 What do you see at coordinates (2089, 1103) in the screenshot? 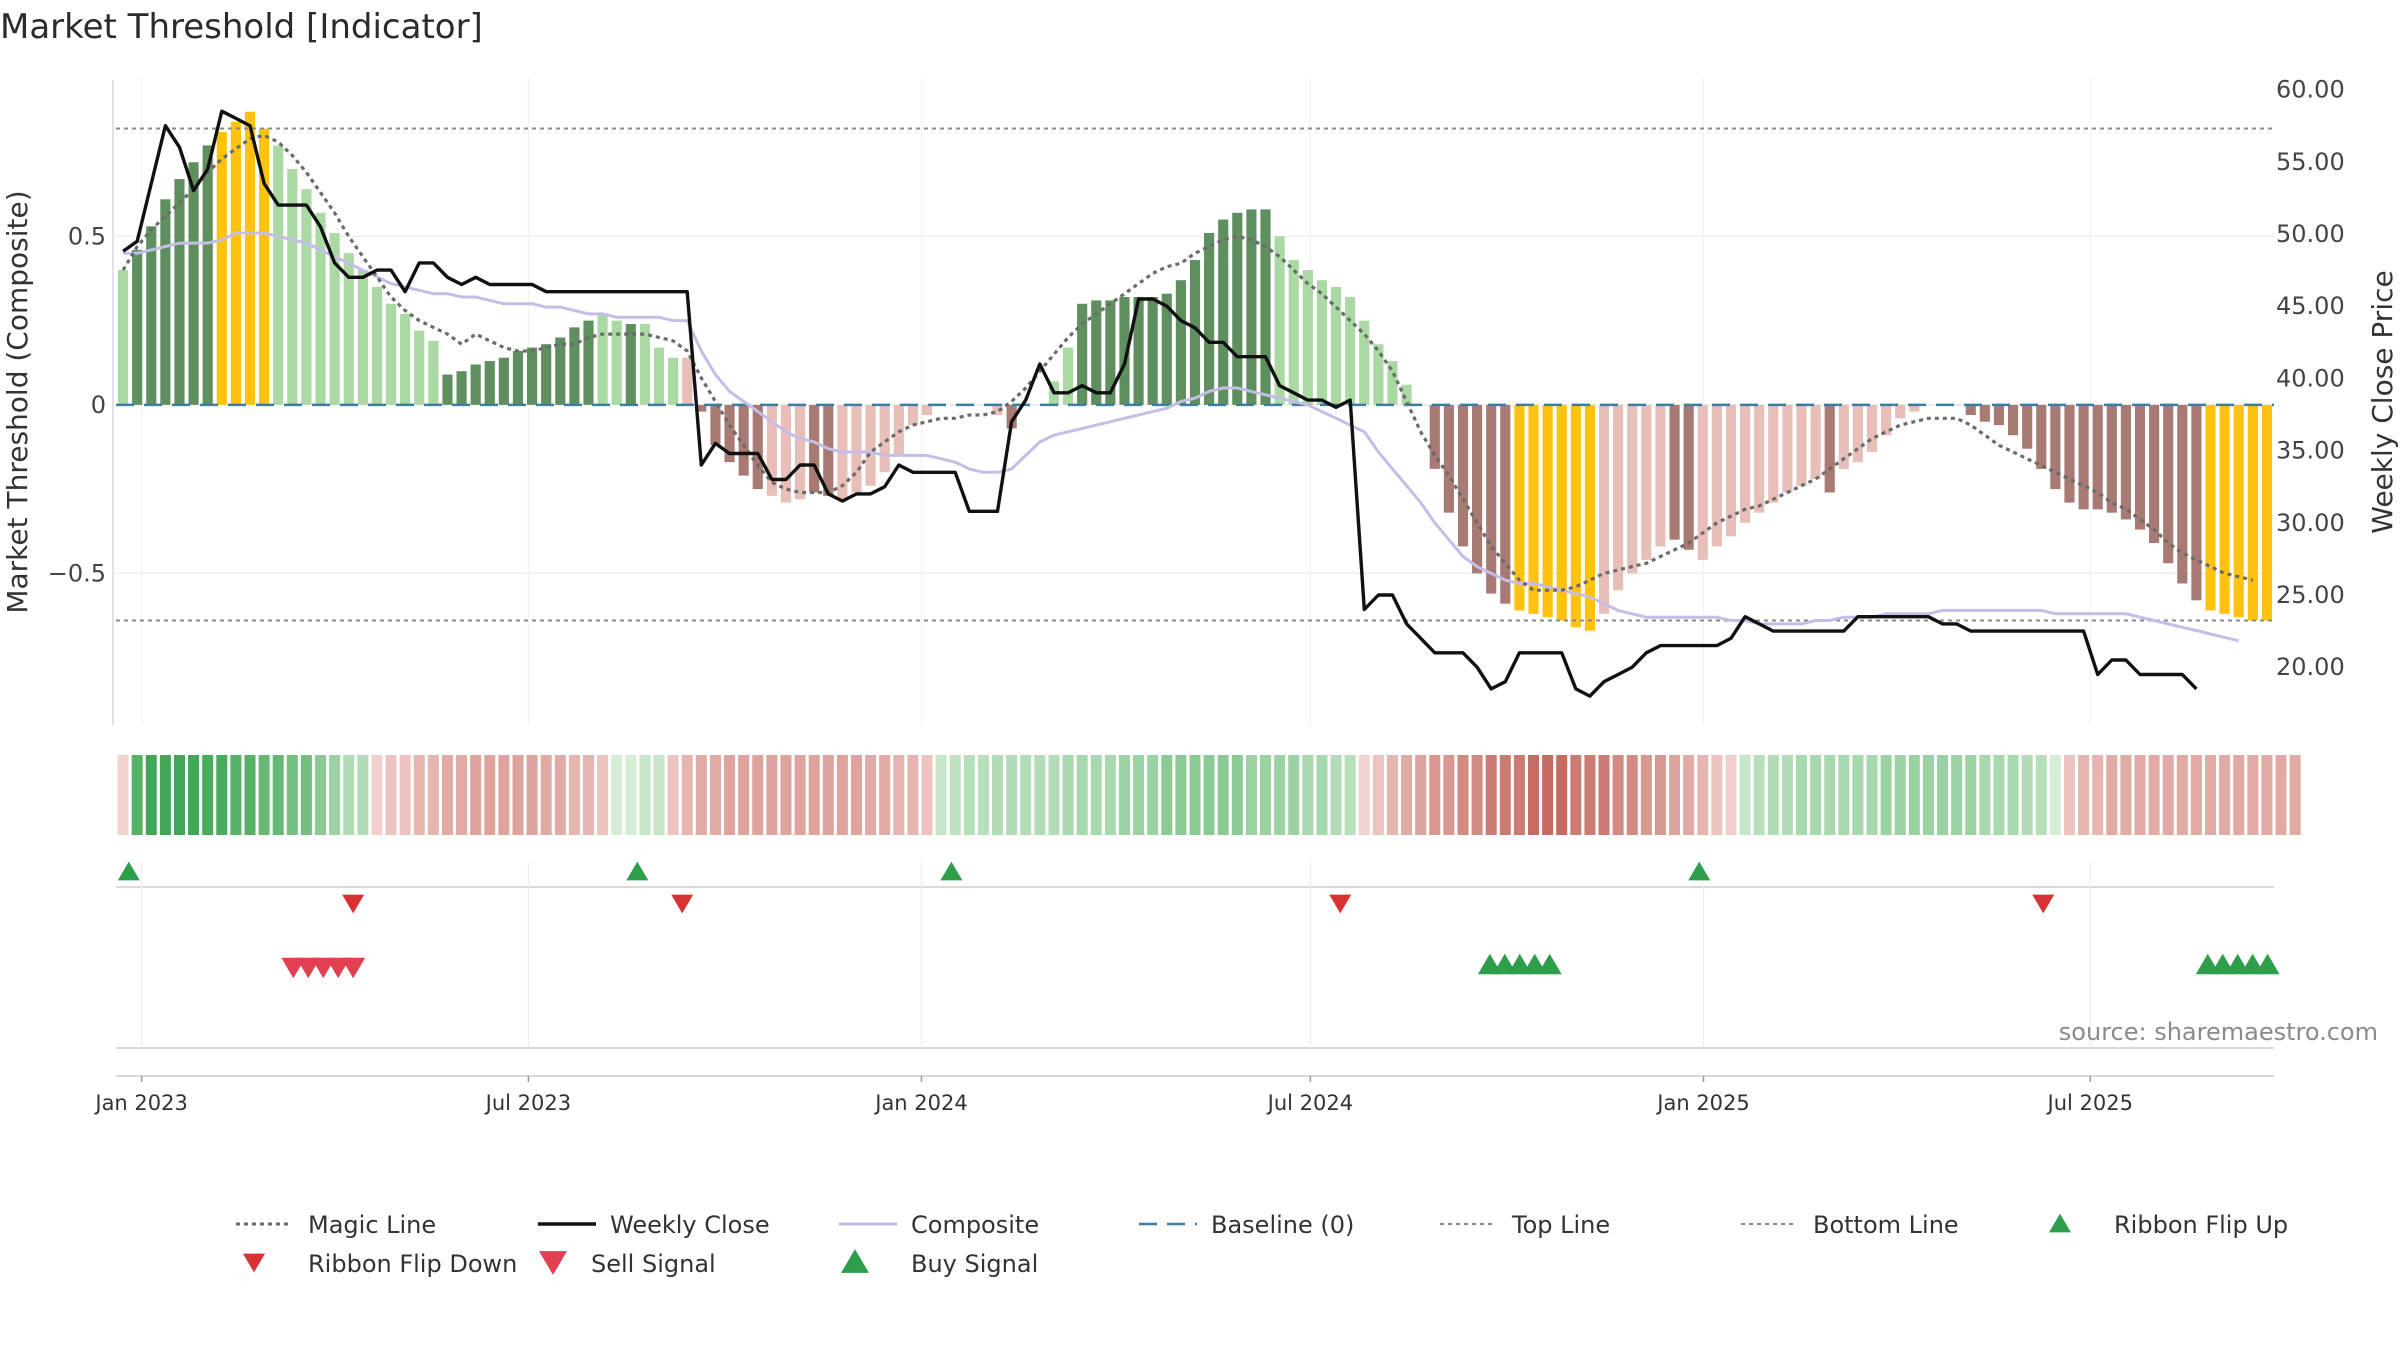
I see `x-tick-label: Jul 2025` at bounding box center [2089, 1103].